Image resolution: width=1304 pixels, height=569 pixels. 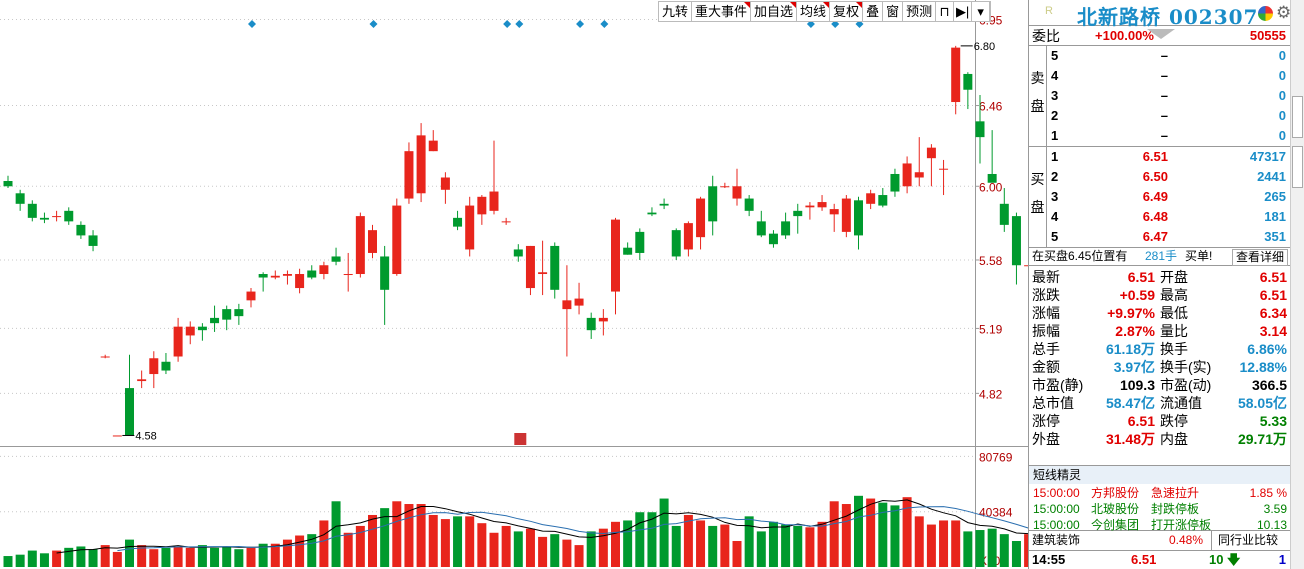 I want to click on price-tick-label: 5.58, so click(x=991, y=261).